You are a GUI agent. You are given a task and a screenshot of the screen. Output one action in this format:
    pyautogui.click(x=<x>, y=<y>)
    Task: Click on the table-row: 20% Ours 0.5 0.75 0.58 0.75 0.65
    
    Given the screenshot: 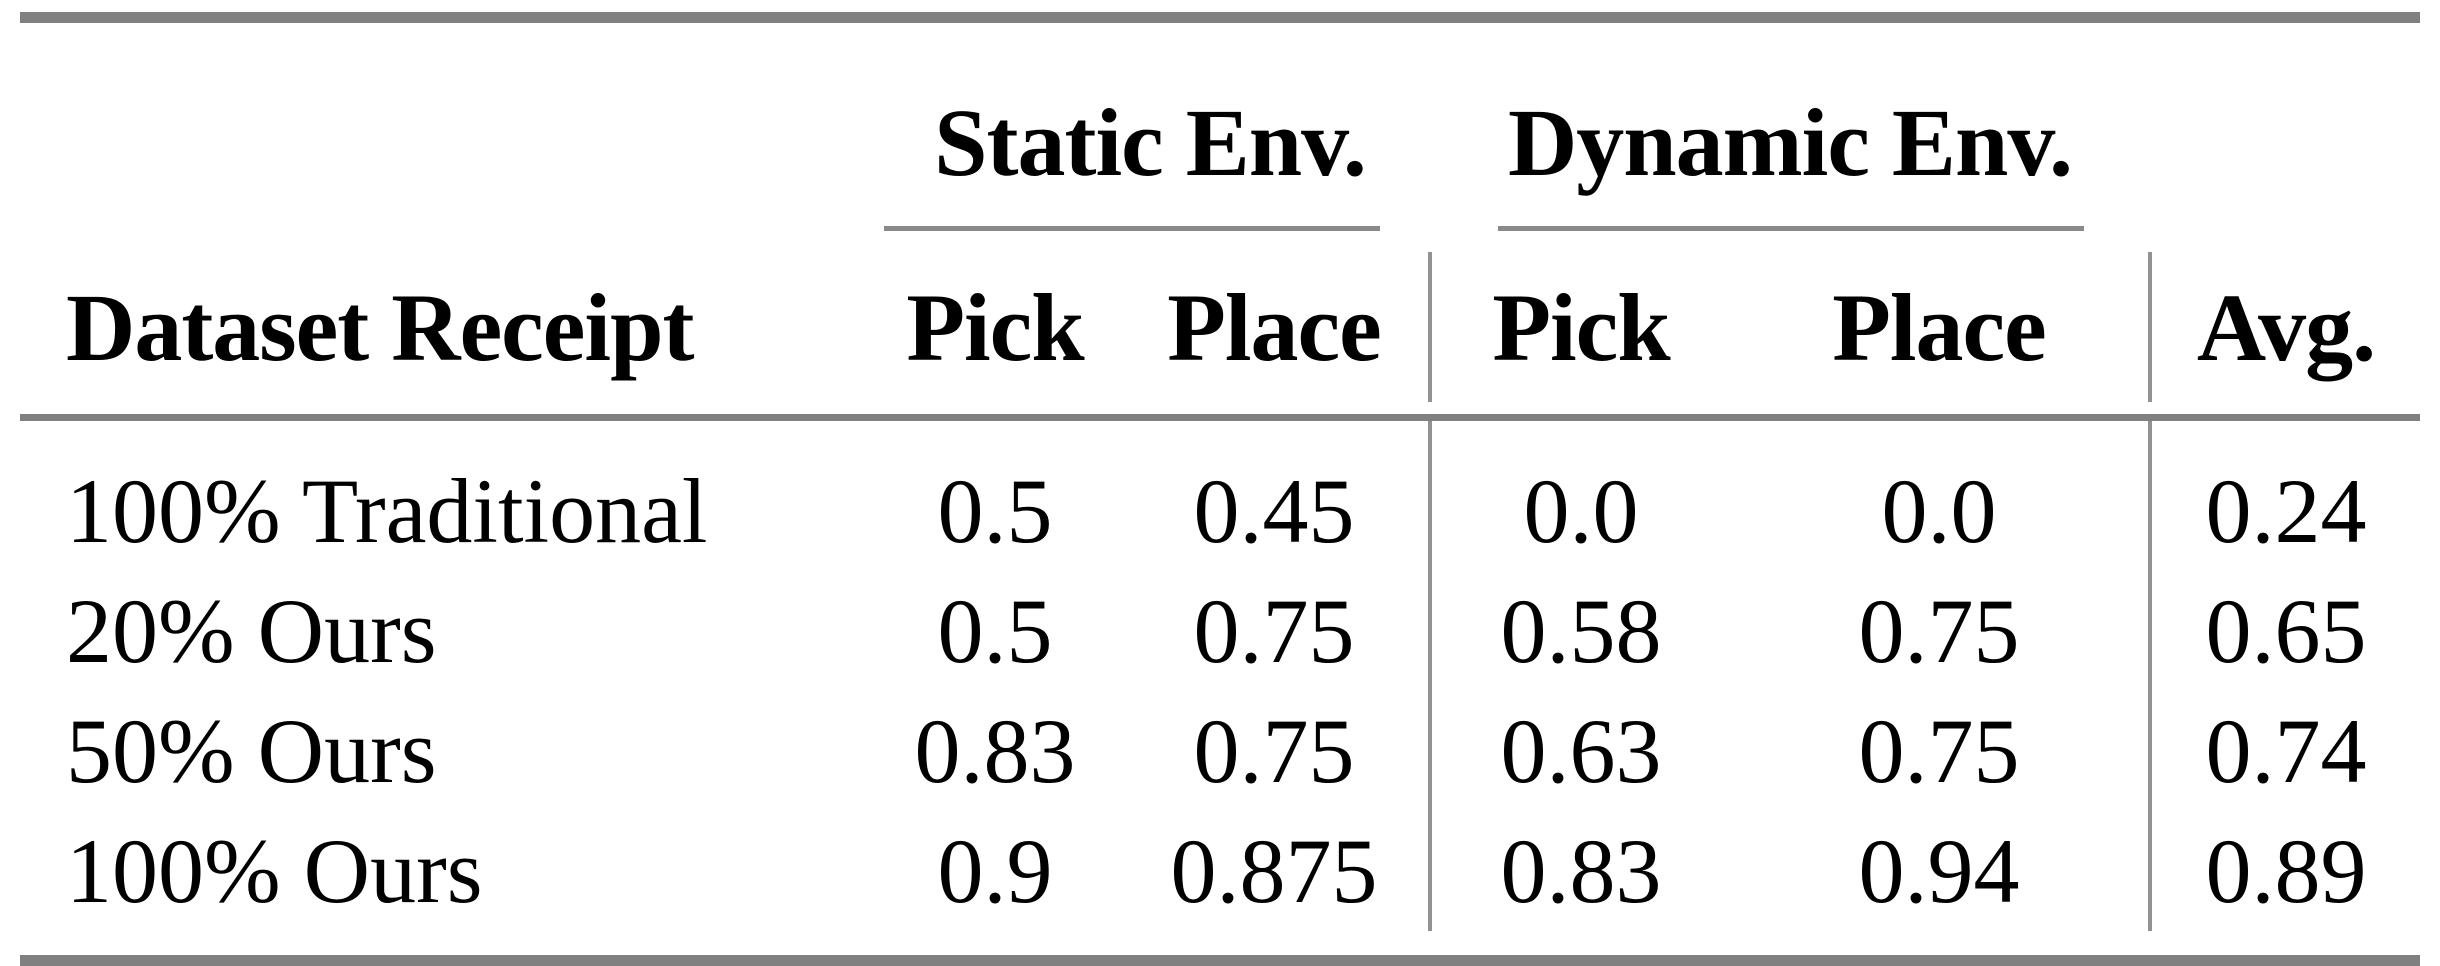 What is the action you would take?
    pyautogui.click(x=1220, y=631)
    